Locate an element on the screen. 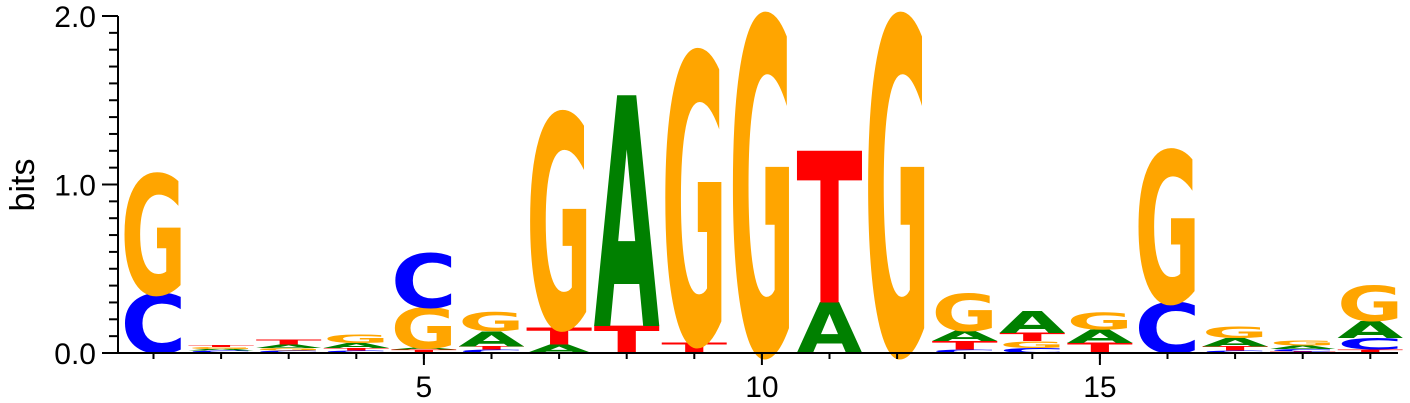 The width and height of the screenshot is (1410, 403). y-tick-label: 2.0 is located at coordinates (75, 17).